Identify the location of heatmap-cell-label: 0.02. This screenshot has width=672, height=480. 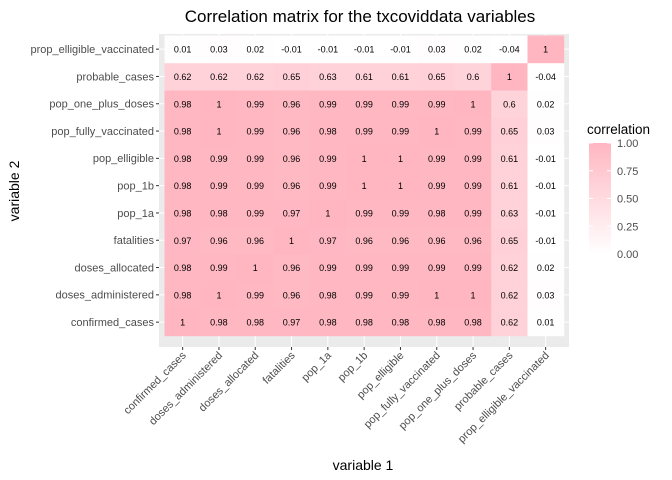
(255, 50).